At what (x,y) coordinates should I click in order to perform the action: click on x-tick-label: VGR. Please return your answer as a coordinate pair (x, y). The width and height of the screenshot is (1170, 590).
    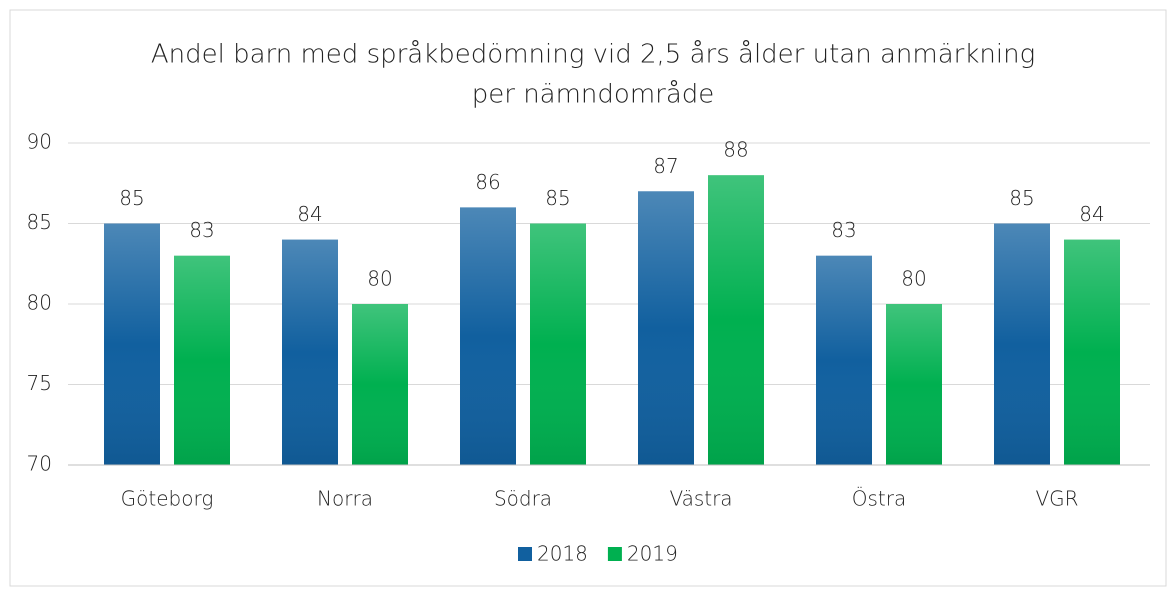
    Looking at the image, I should click on (1056, 499).